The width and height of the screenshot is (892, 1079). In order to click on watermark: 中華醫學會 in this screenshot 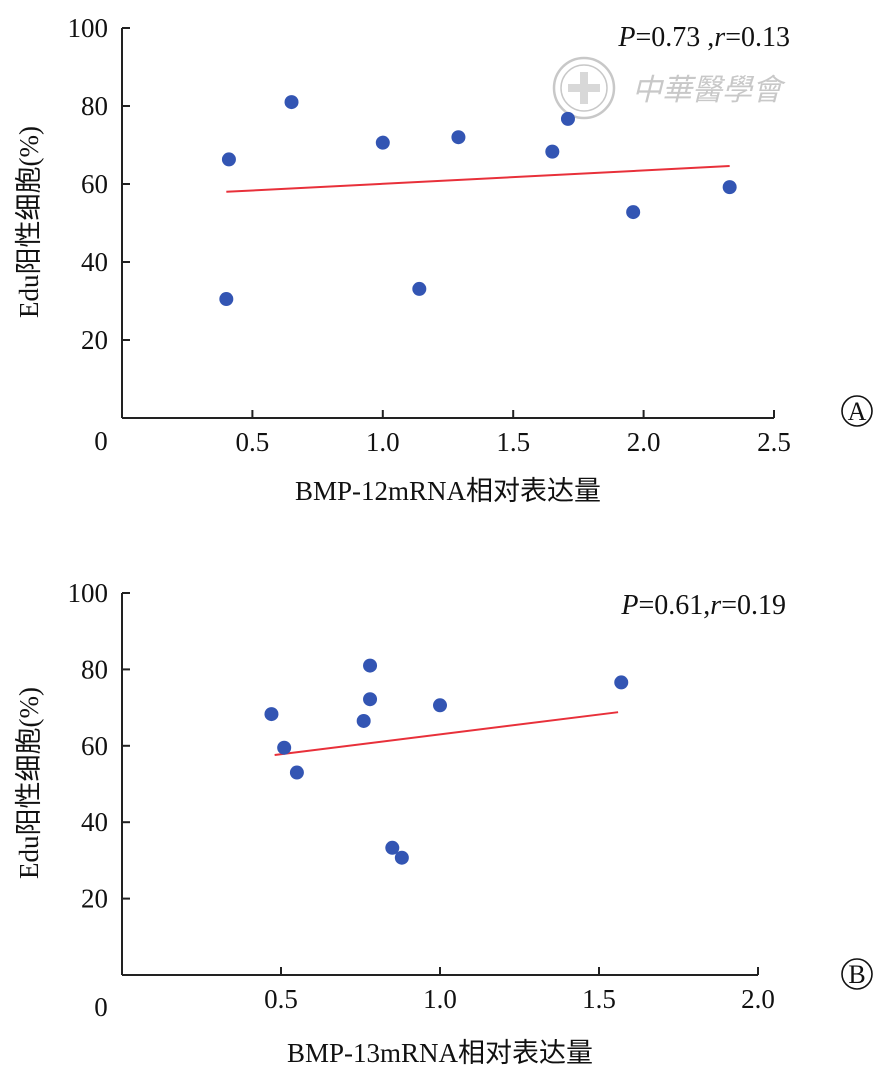, I will do `click(669, 88)`.